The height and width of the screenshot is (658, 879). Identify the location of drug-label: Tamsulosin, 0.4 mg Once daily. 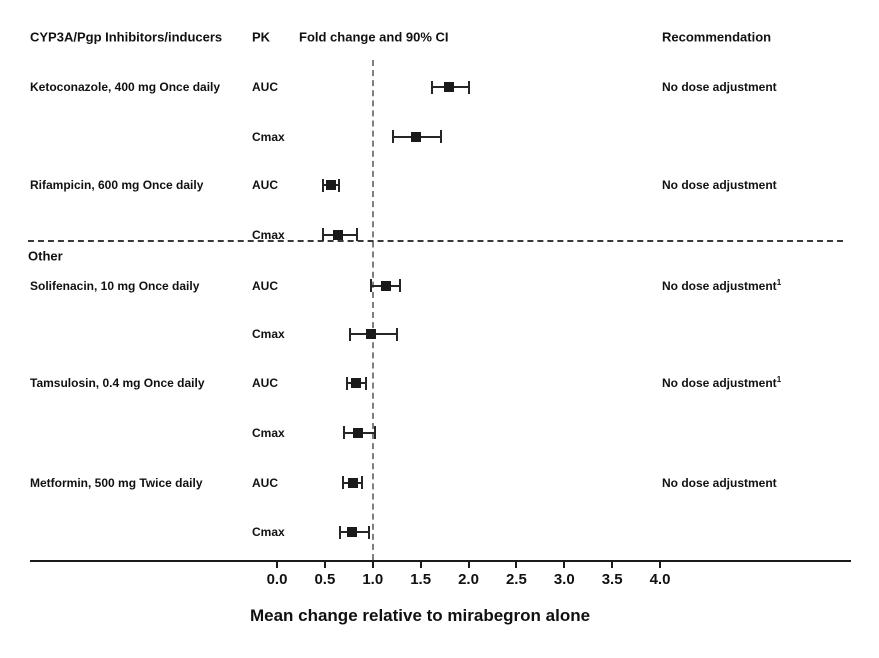
(117, 383).